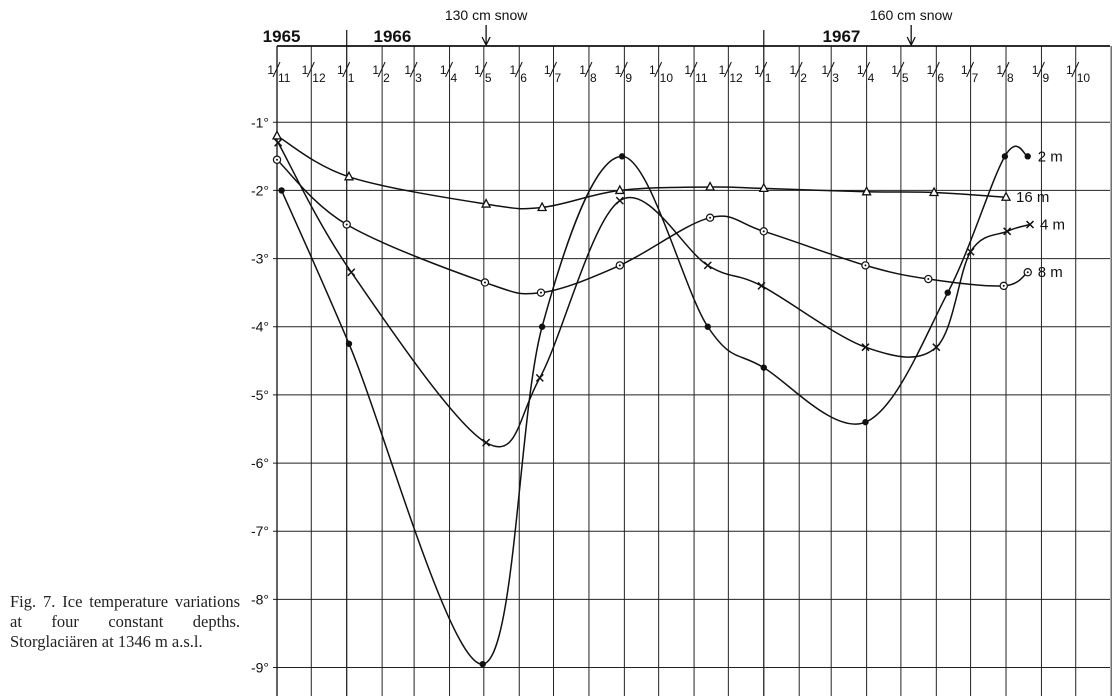 The image size is (1120, 700). I want to click on y-tick-label: -1°, so click(260, 122).